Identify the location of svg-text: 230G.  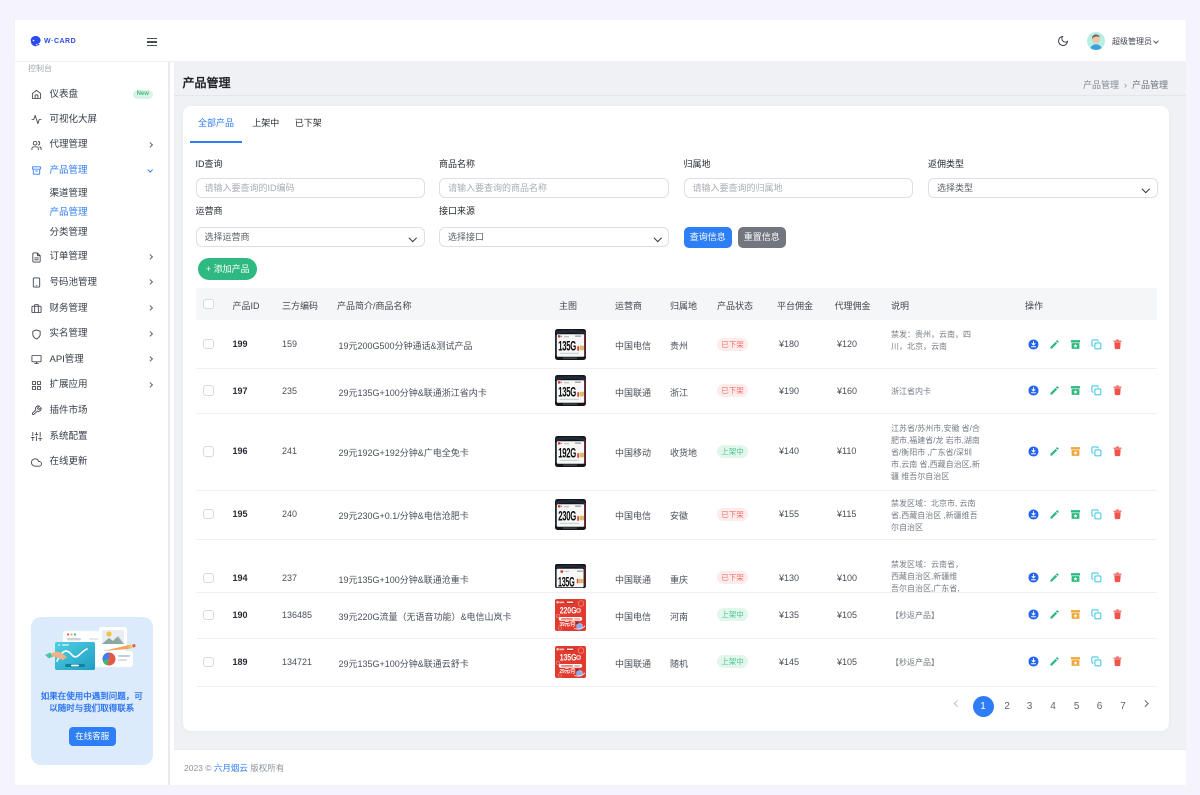
(567, 516).